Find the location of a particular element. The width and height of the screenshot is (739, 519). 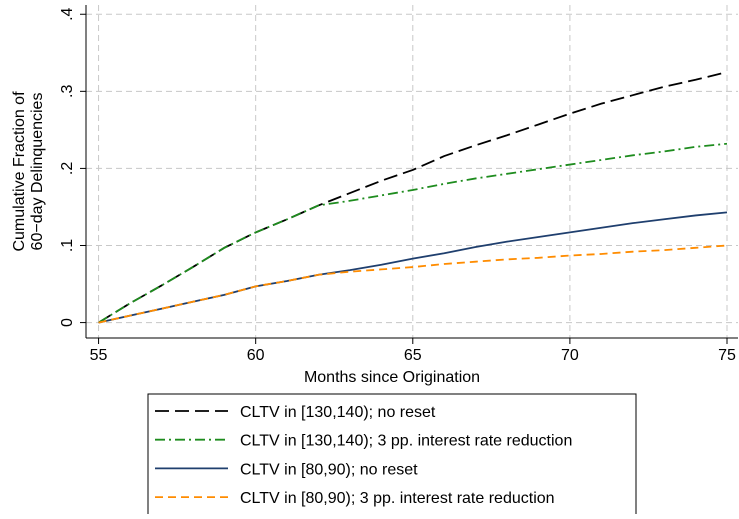

legend-label: CLTV in [80,90); no reset is located at coordinates (329, 469).